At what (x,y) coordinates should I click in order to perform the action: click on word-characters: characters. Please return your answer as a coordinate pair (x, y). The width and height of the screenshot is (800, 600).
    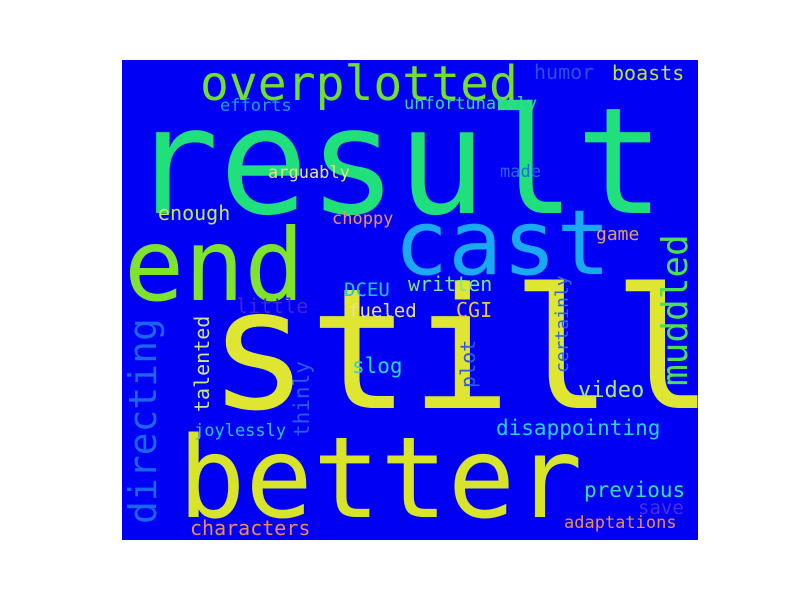
    Looking at the image, I should click on (250, 528).